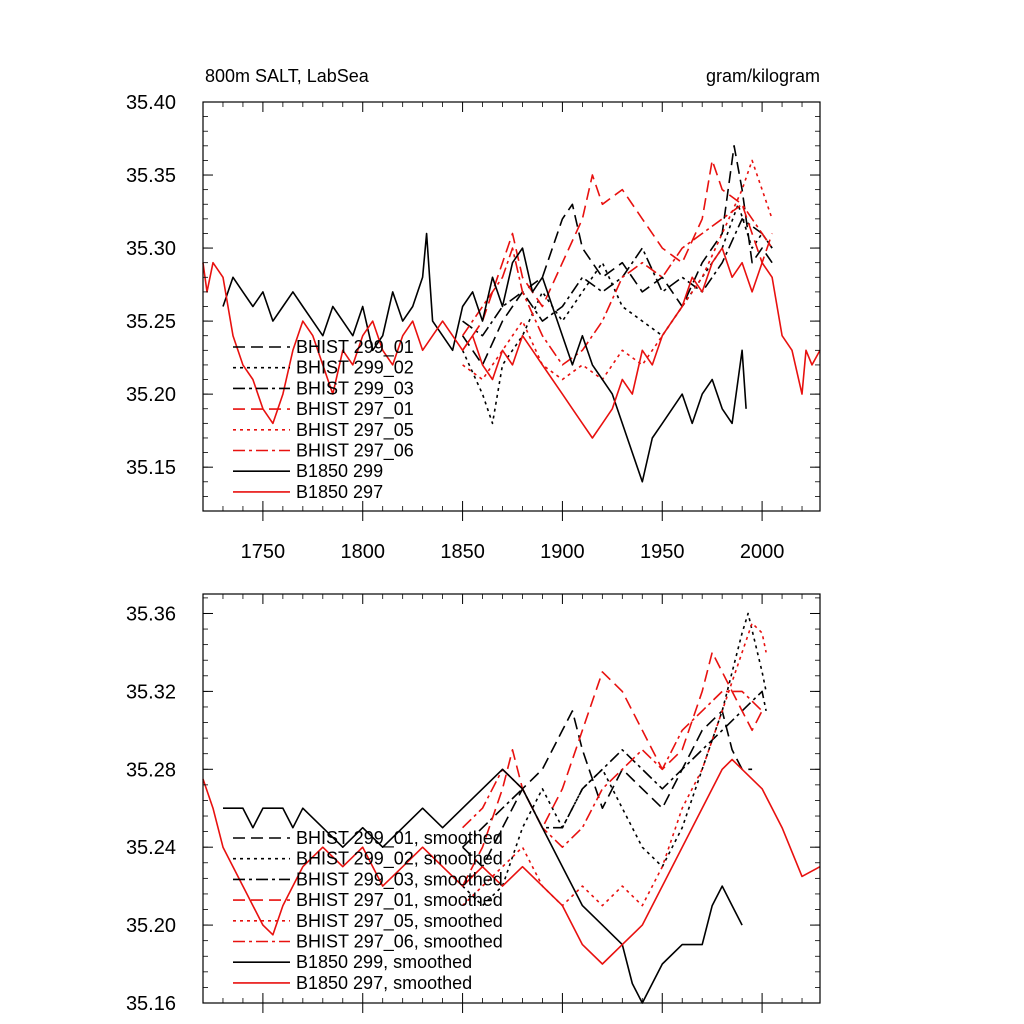 This screenshot has width=1024, height=1024. Describe the element at coordinates (662, 552) in the screenshot. I see `top-x-tick-label-1950: 1950` at that location.